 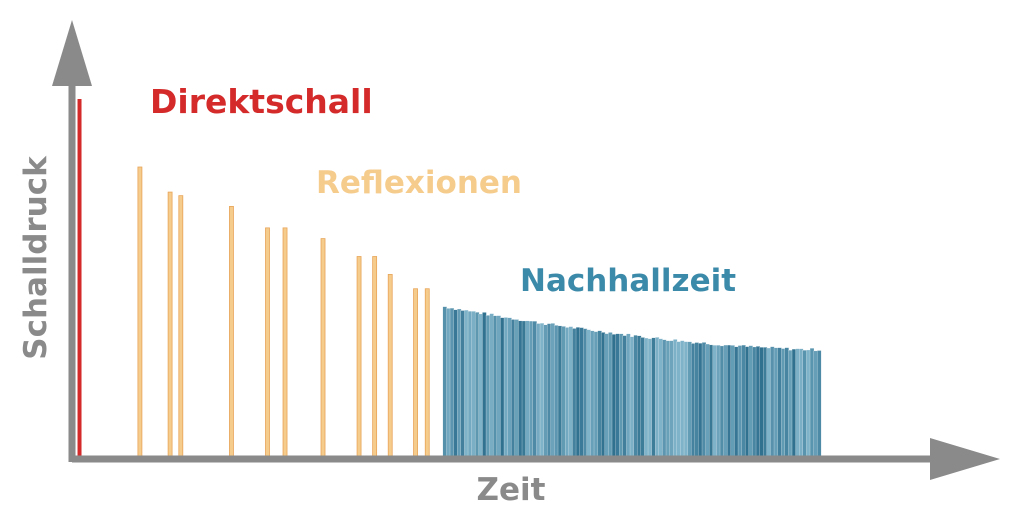 I want to click on x-axis-label: Zeit, so click(x=511, y=490).